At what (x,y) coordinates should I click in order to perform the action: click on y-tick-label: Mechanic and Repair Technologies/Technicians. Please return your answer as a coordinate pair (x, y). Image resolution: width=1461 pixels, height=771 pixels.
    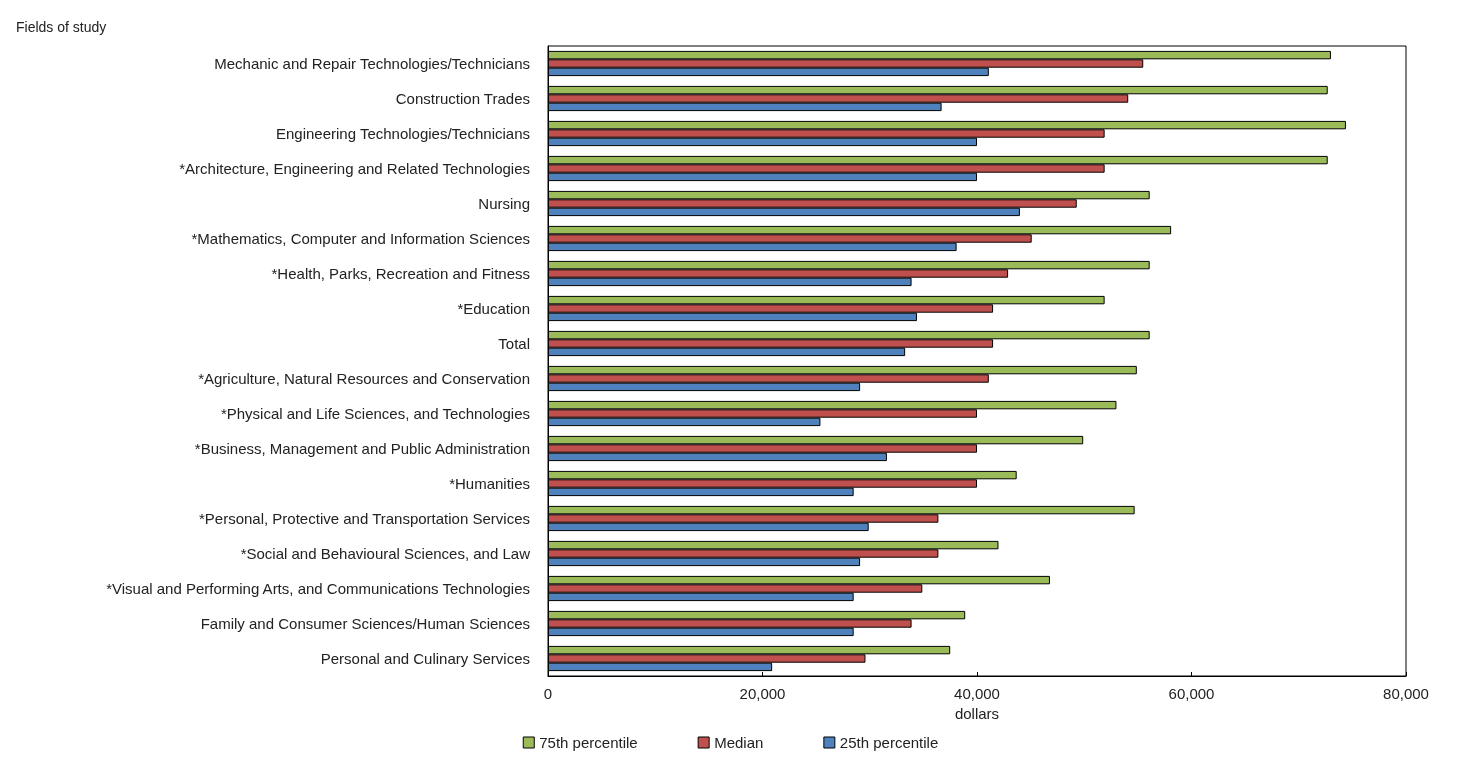
    Looking at the image, I should click on (372, 63).